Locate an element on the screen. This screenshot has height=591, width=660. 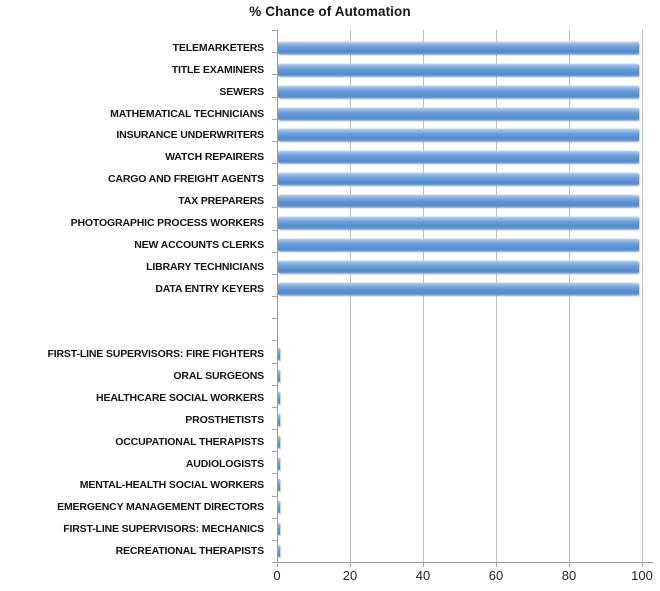
x-axis-tick-label: 0 is located at coordinates (277, 575).